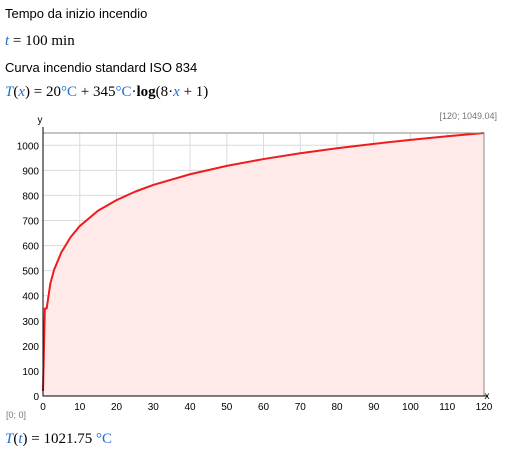  I want to click on x-tick-label: 10, so click(80, 407).